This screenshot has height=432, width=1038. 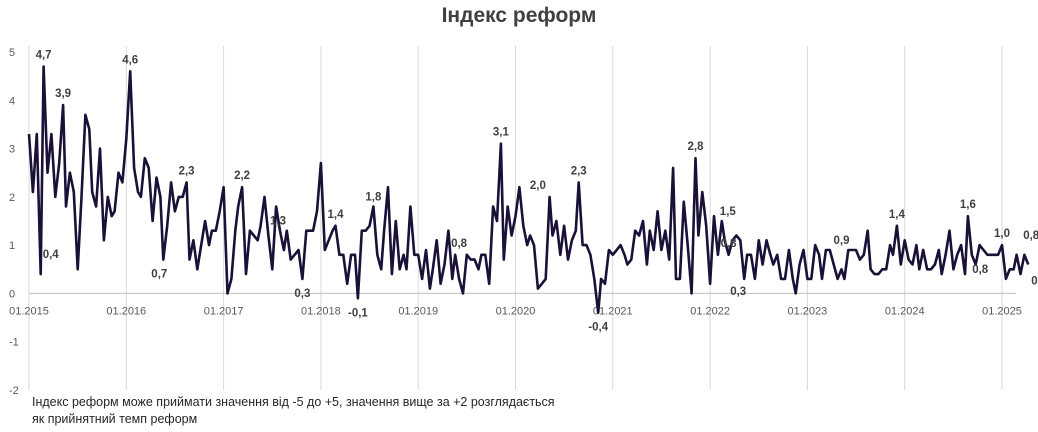 What do you see at coordinates (418, 311) in the screenshot?
I see `x-tick-label: 01.2019` at bounding box center [418, 311].